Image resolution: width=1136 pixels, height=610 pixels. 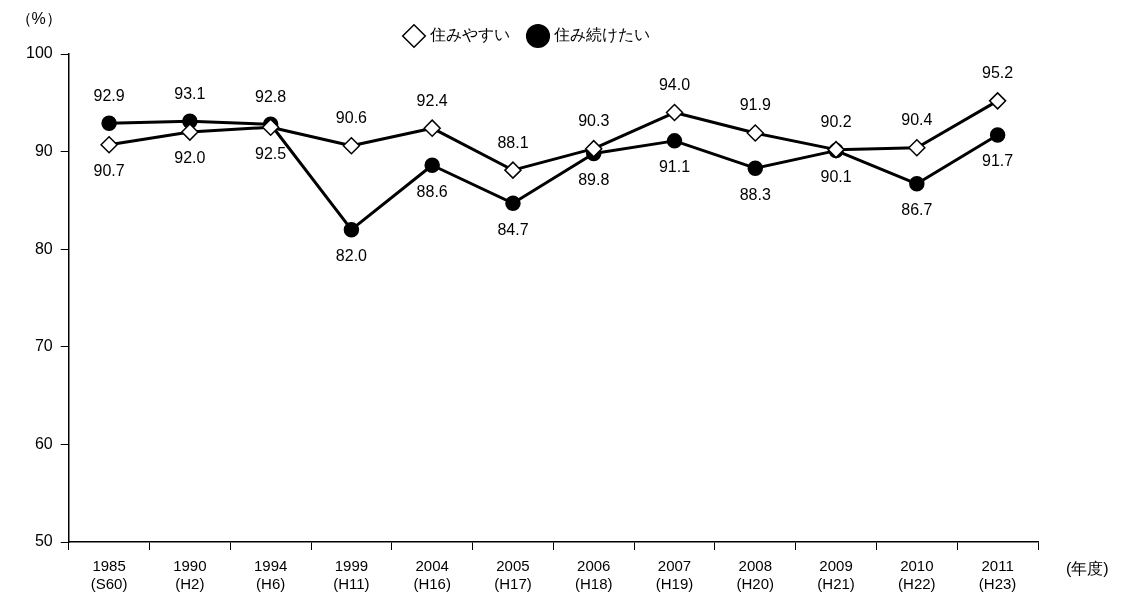 I want to click on data-label: 92.9, so click(x=109, y=95).